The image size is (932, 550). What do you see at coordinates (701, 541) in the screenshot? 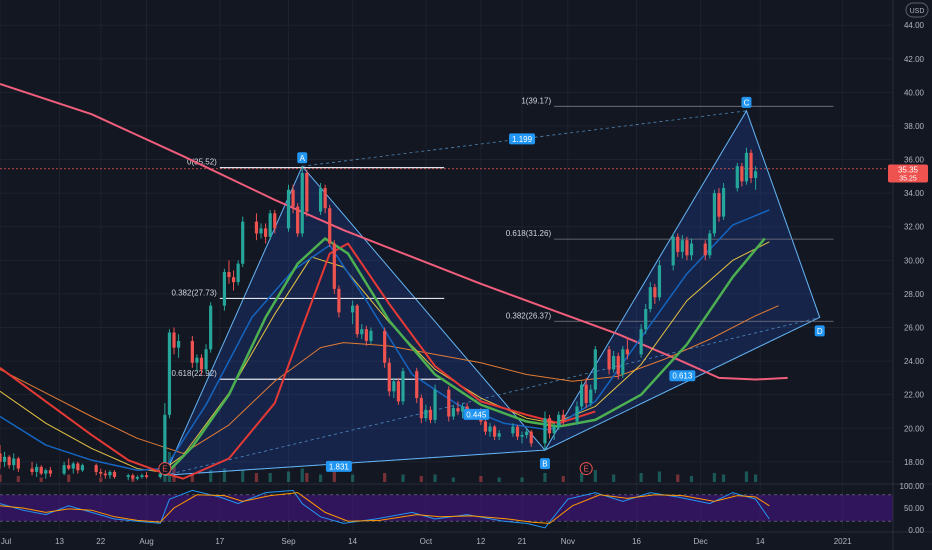
I see `x-tick-label: Dec` at bounding box center [701, 541].